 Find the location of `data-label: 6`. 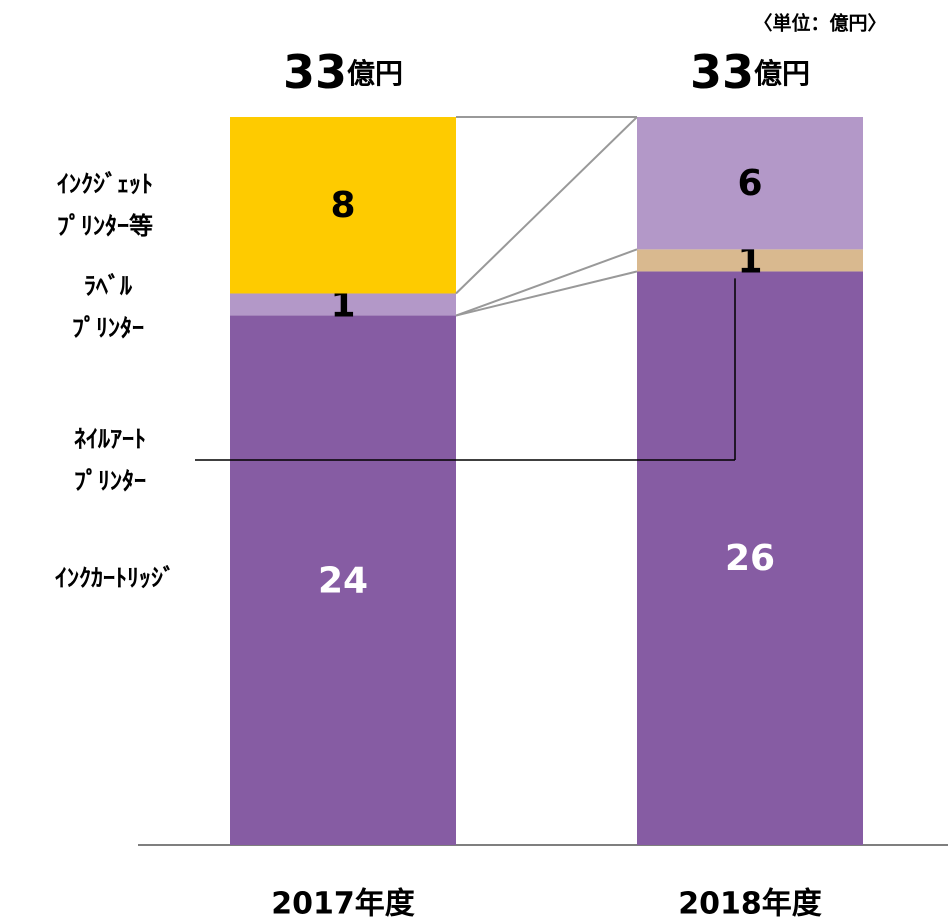

data-label: 6 is located at coordinates (749, 183).